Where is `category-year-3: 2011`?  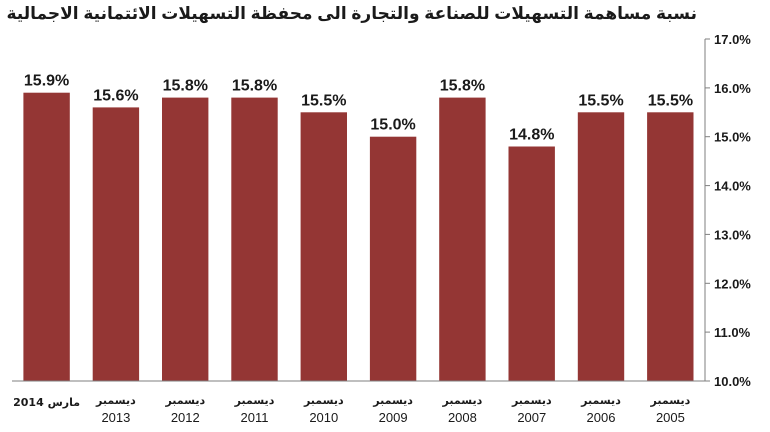 category-year-3: 2011 is located at coordinates (255, 417).